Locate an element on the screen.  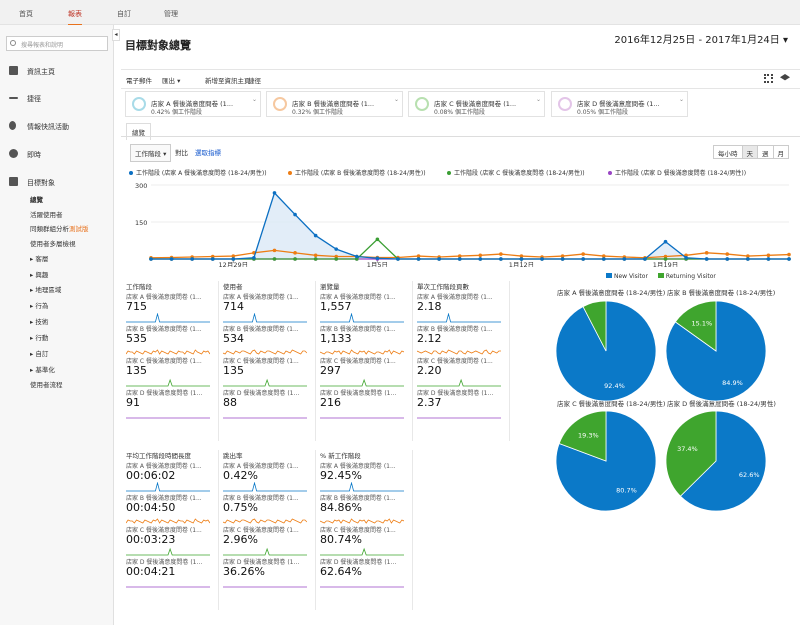
sidebar-sub-overview: 總覽 is located at coordinates (36, 200).